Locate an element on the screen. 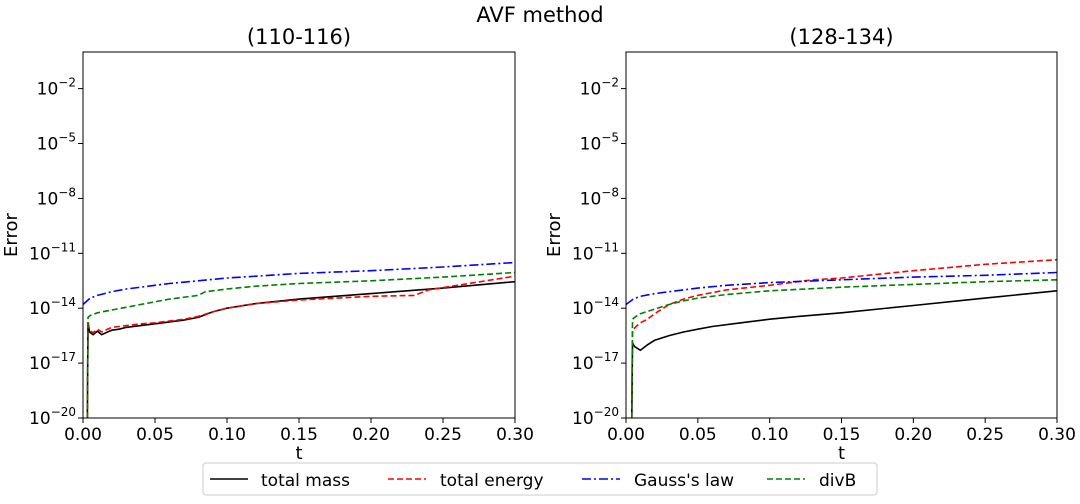 Image resolution: width=1080 pixels, height=504 pixels. legend-label-gauss-law: Gauss's law is located at coordinates (684, 481).